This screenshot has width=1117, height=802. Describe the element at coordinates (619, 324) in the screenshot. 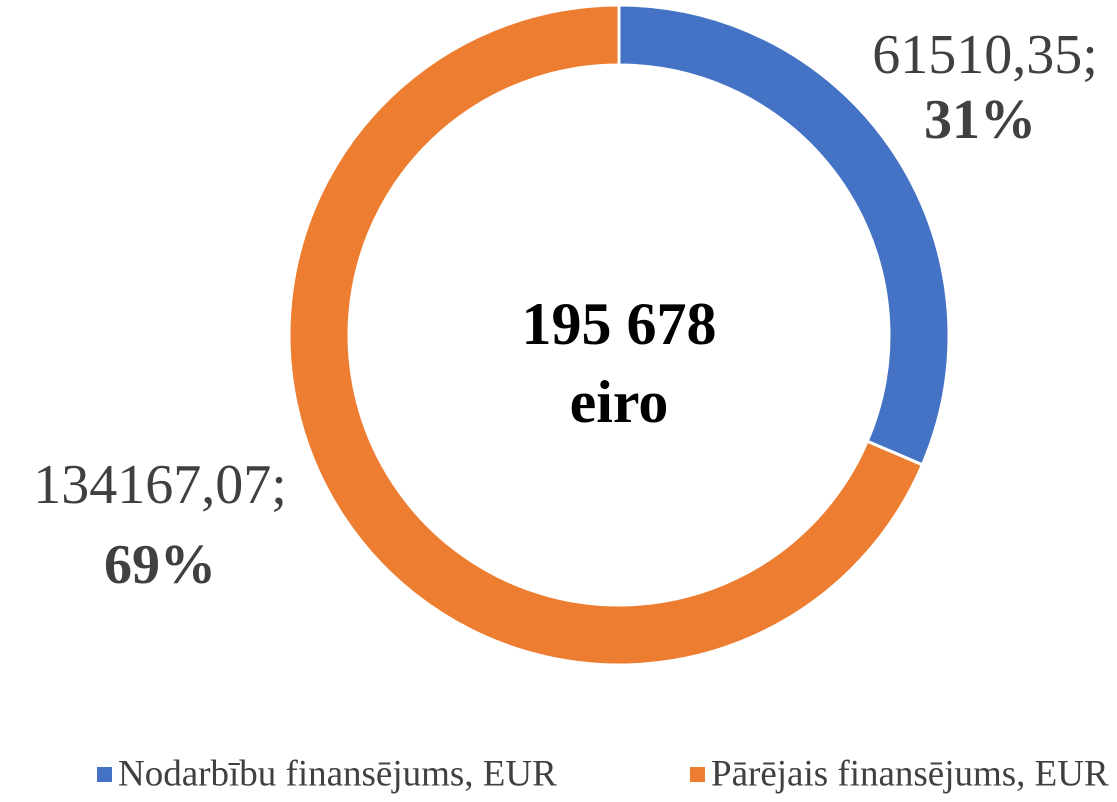

I see `center-label: 195 678` at that location.